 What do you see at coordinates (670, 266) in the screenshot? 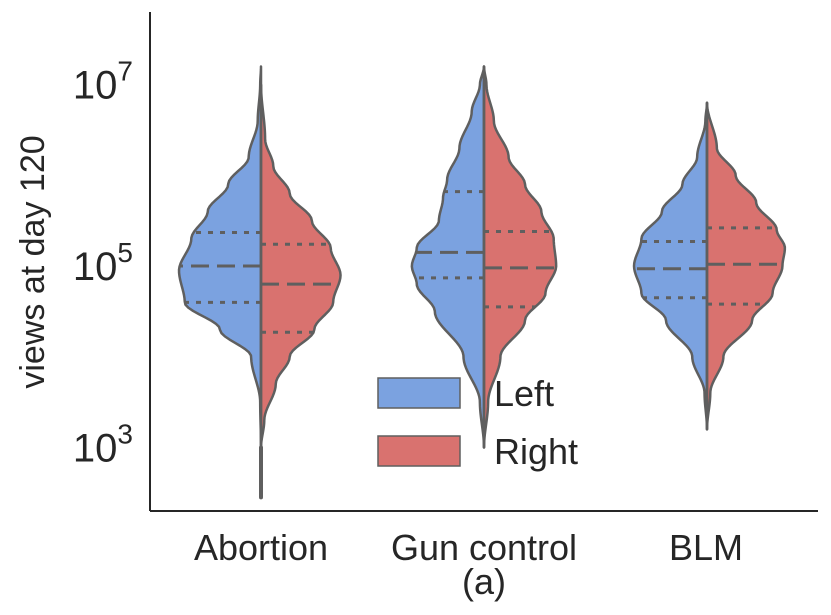
I see `violin-left-blm` at bounding box center [670, 266].